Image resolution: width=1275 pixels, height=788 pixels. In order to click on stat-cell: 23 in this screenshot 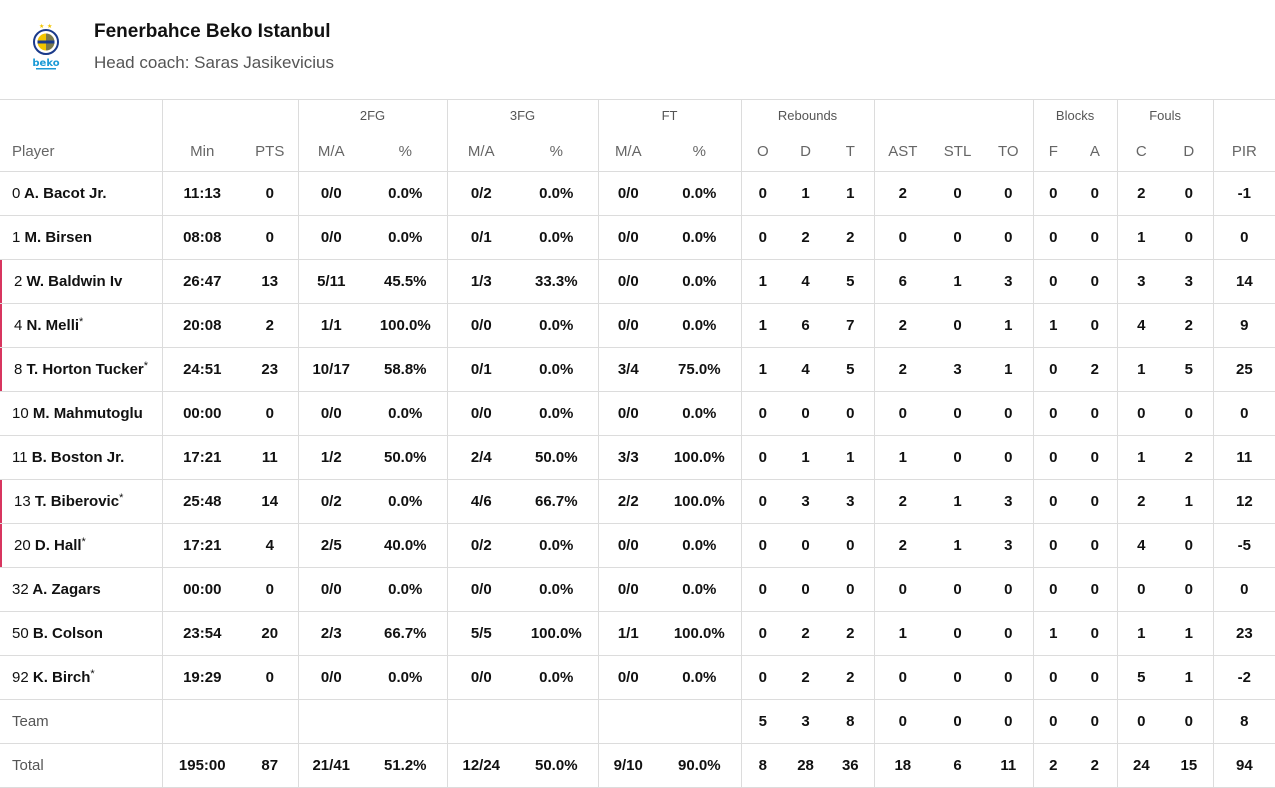, I will do `click(270, 369)`.